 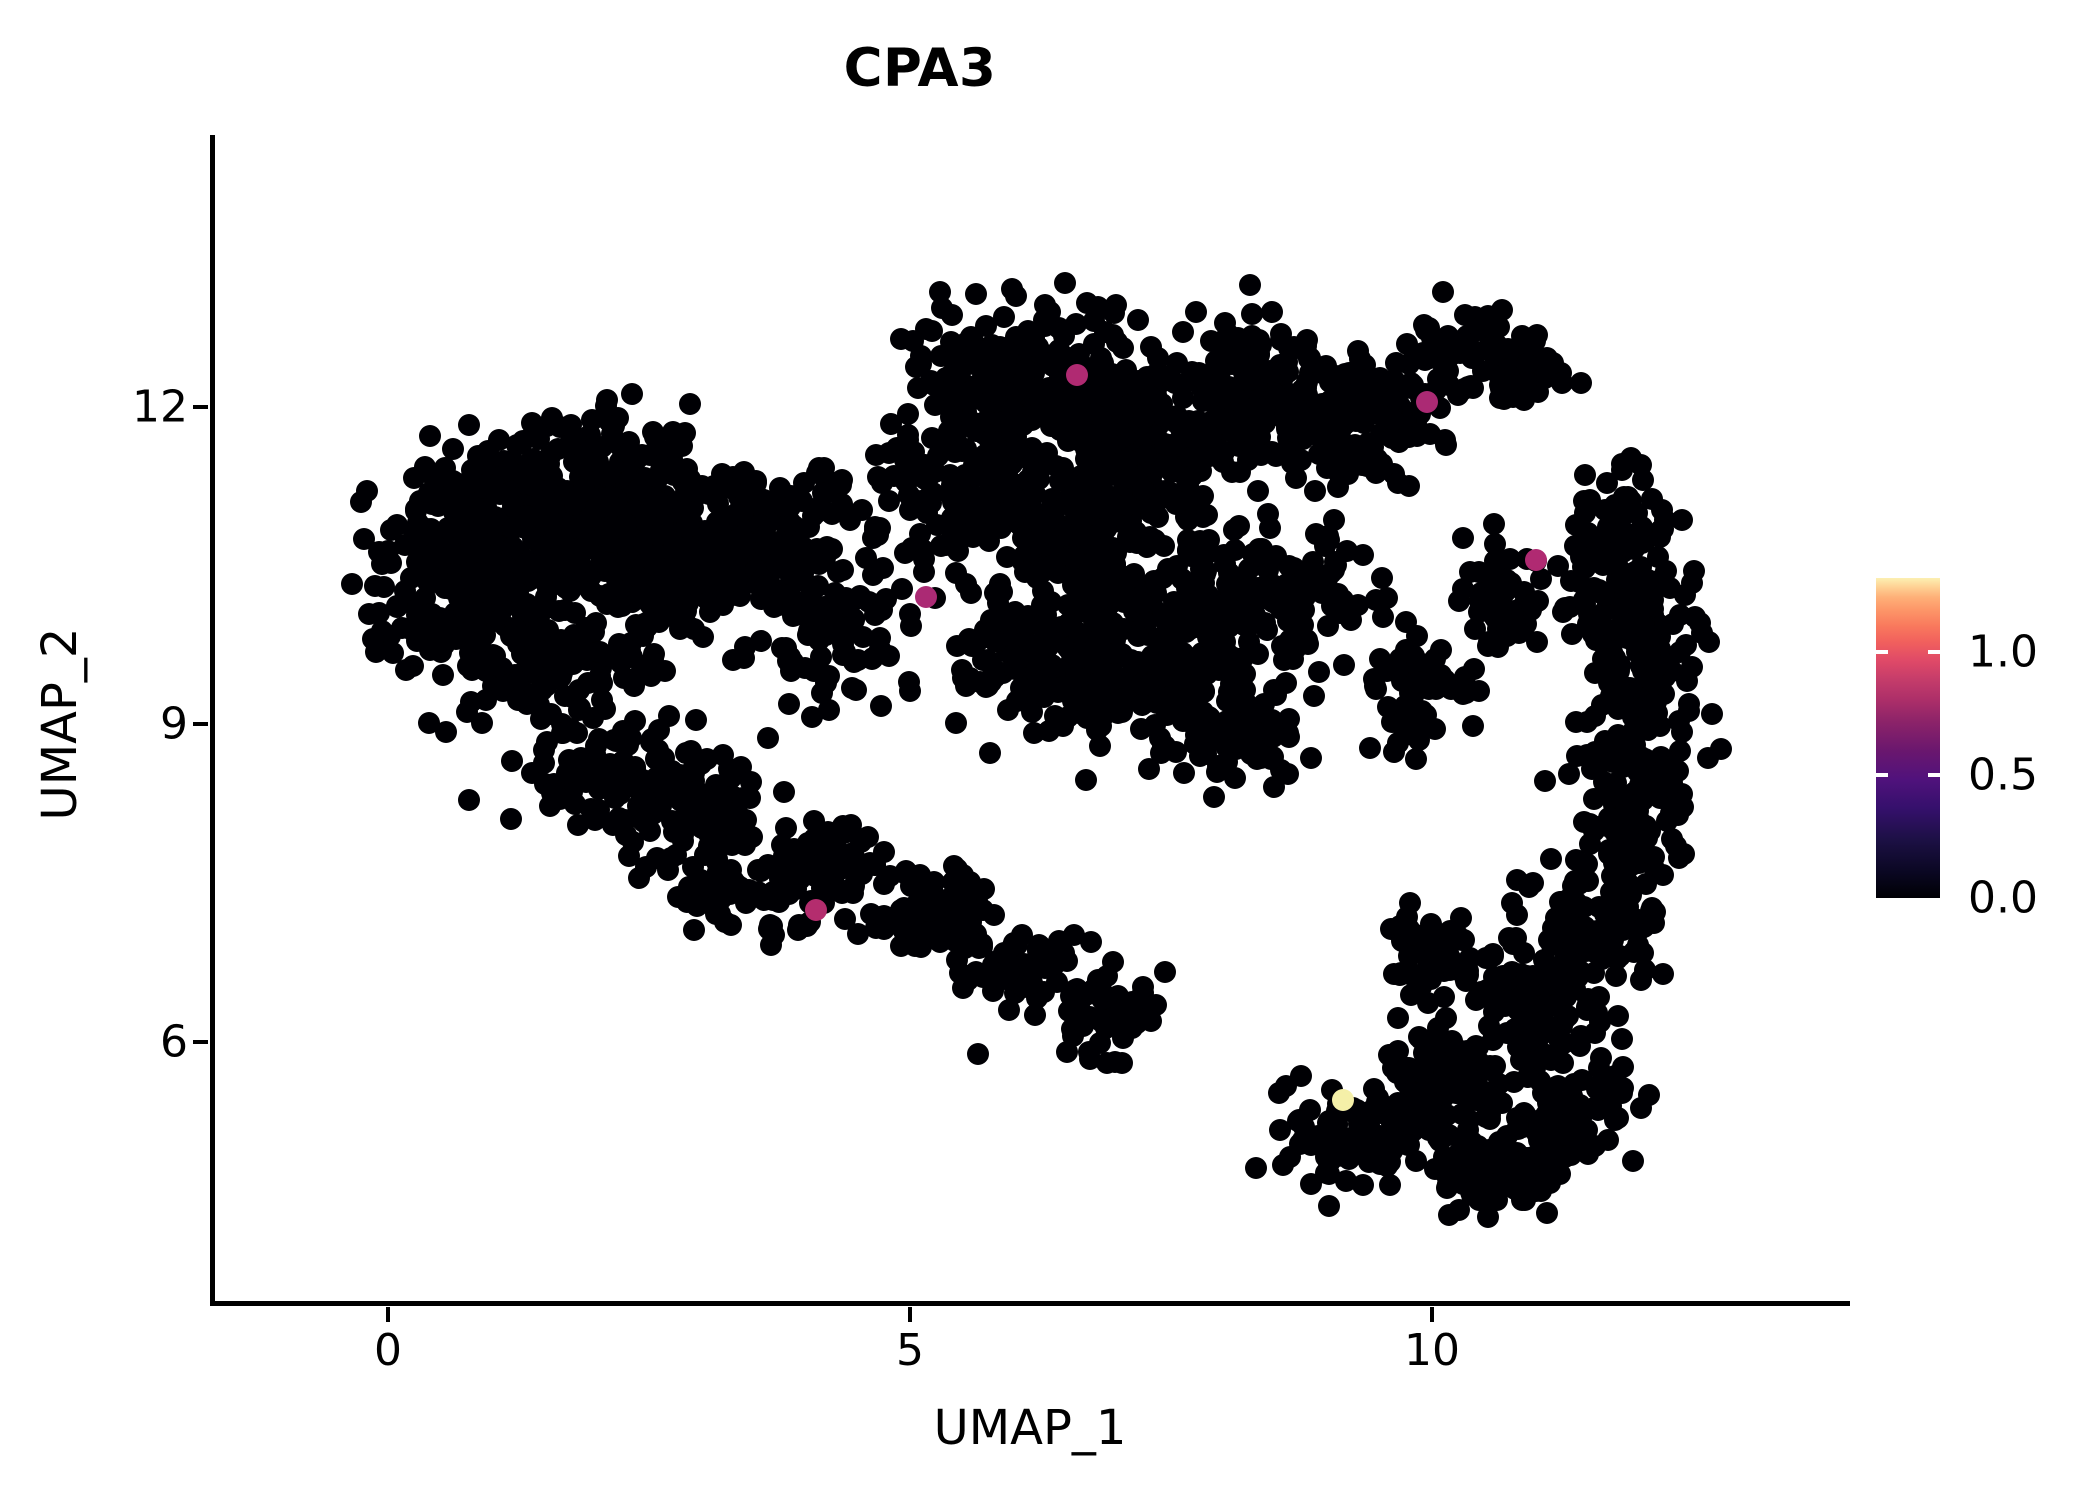 I want to click on colorbar-tick-label: 1.0, so click(x=2003, y=652).